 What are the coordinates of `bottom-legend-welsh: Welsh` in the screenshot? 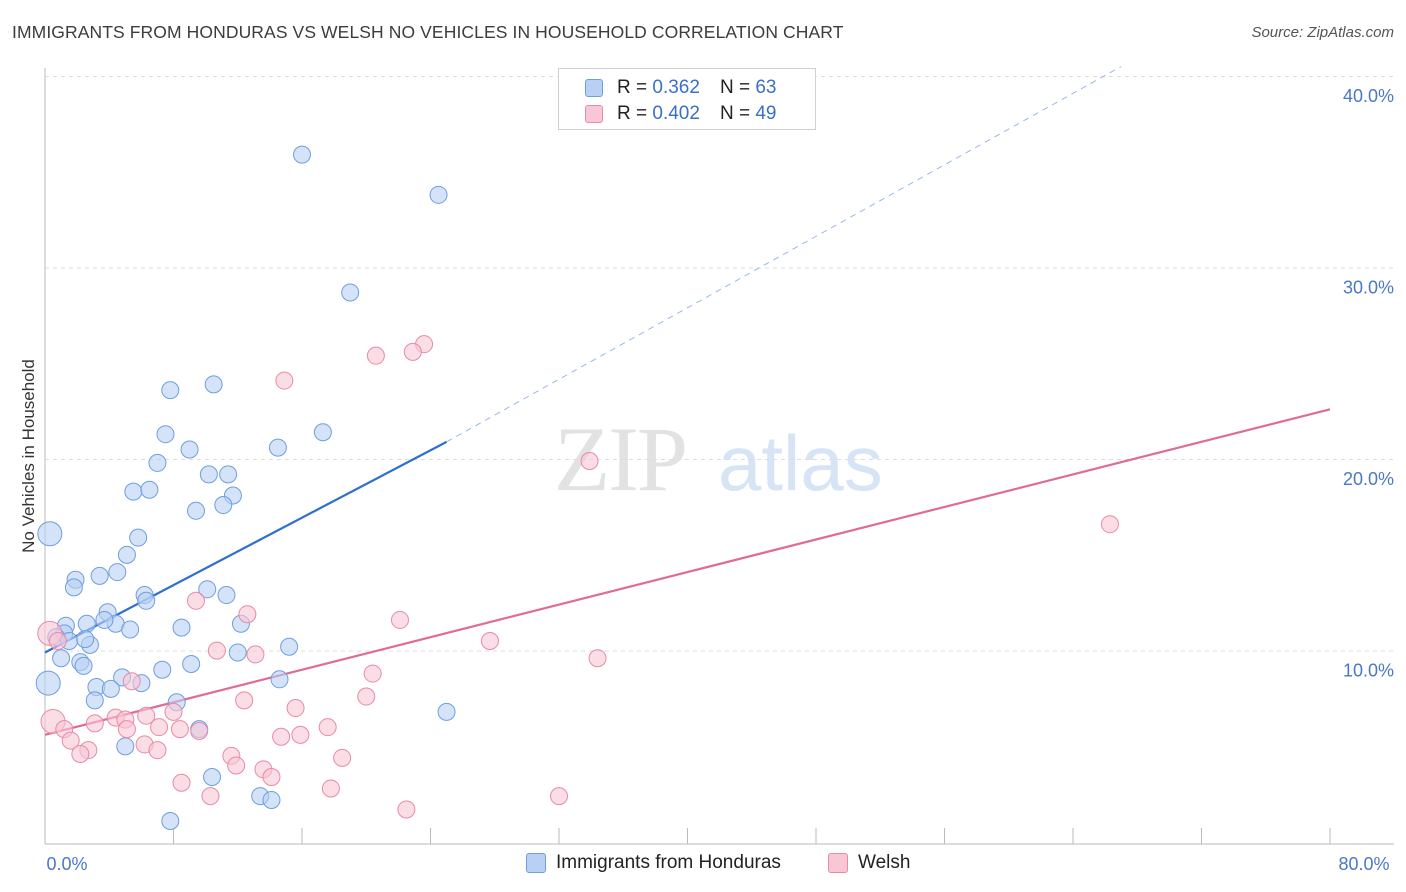 It's located at (869, 863).